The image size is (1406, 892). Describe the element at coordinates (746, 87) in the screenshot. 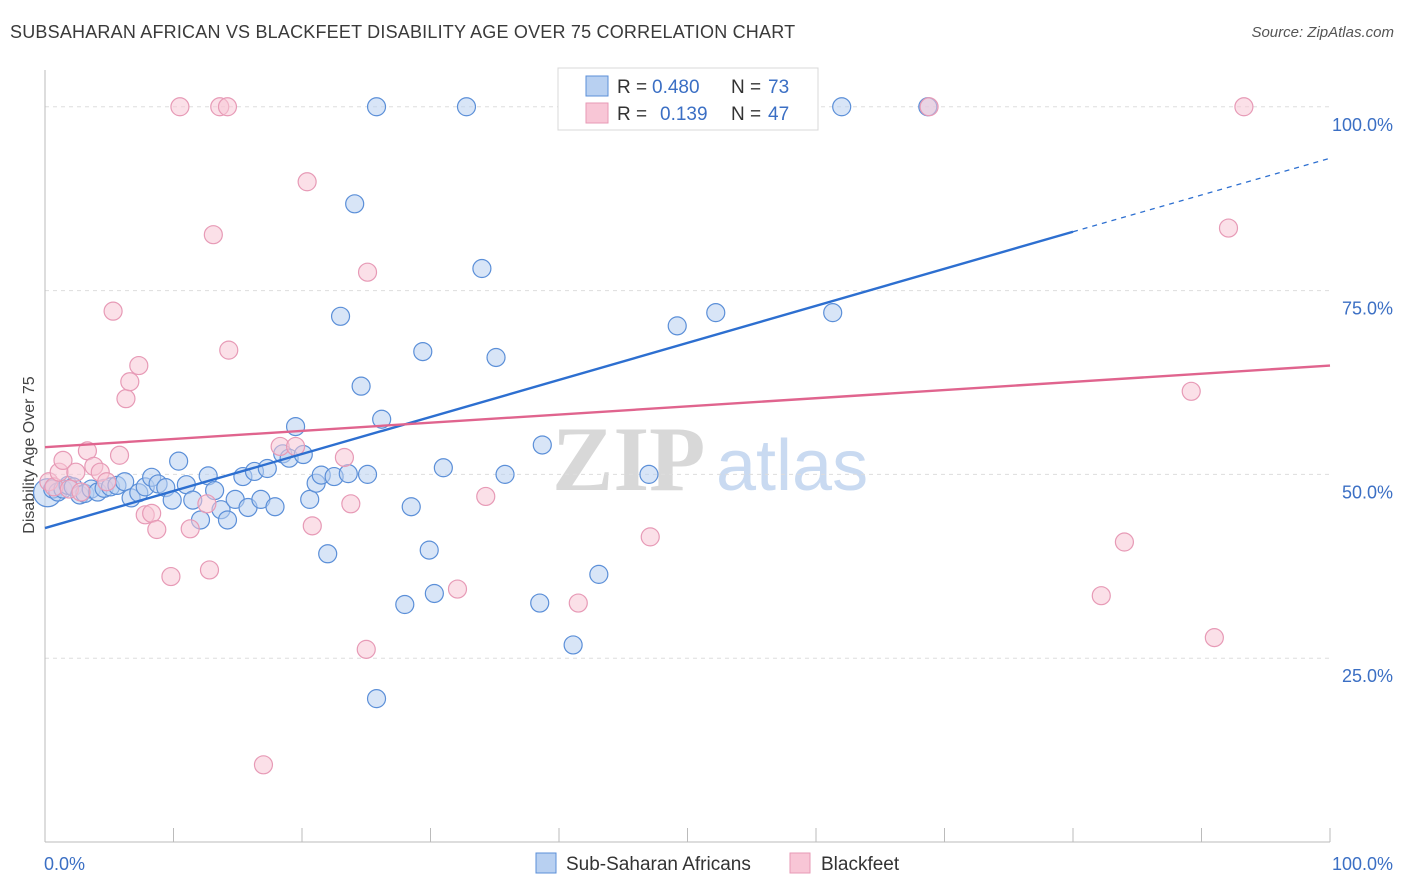

I see `legend-n-label-1: N =` at that location.